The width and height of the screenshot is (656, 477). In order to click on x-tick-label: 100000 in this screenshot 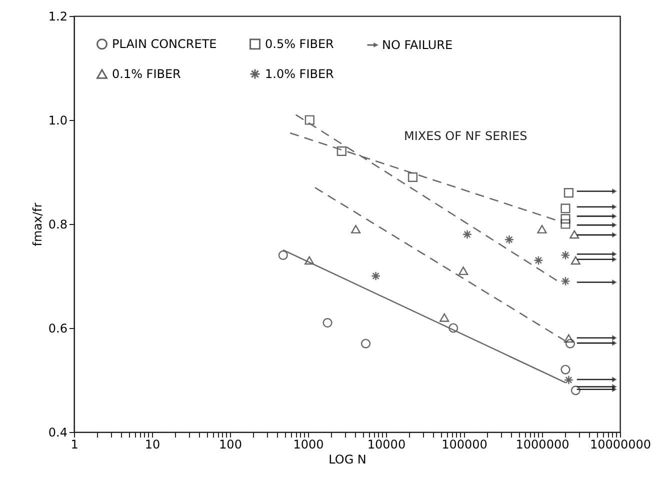, I will do `click(465, 445)`.